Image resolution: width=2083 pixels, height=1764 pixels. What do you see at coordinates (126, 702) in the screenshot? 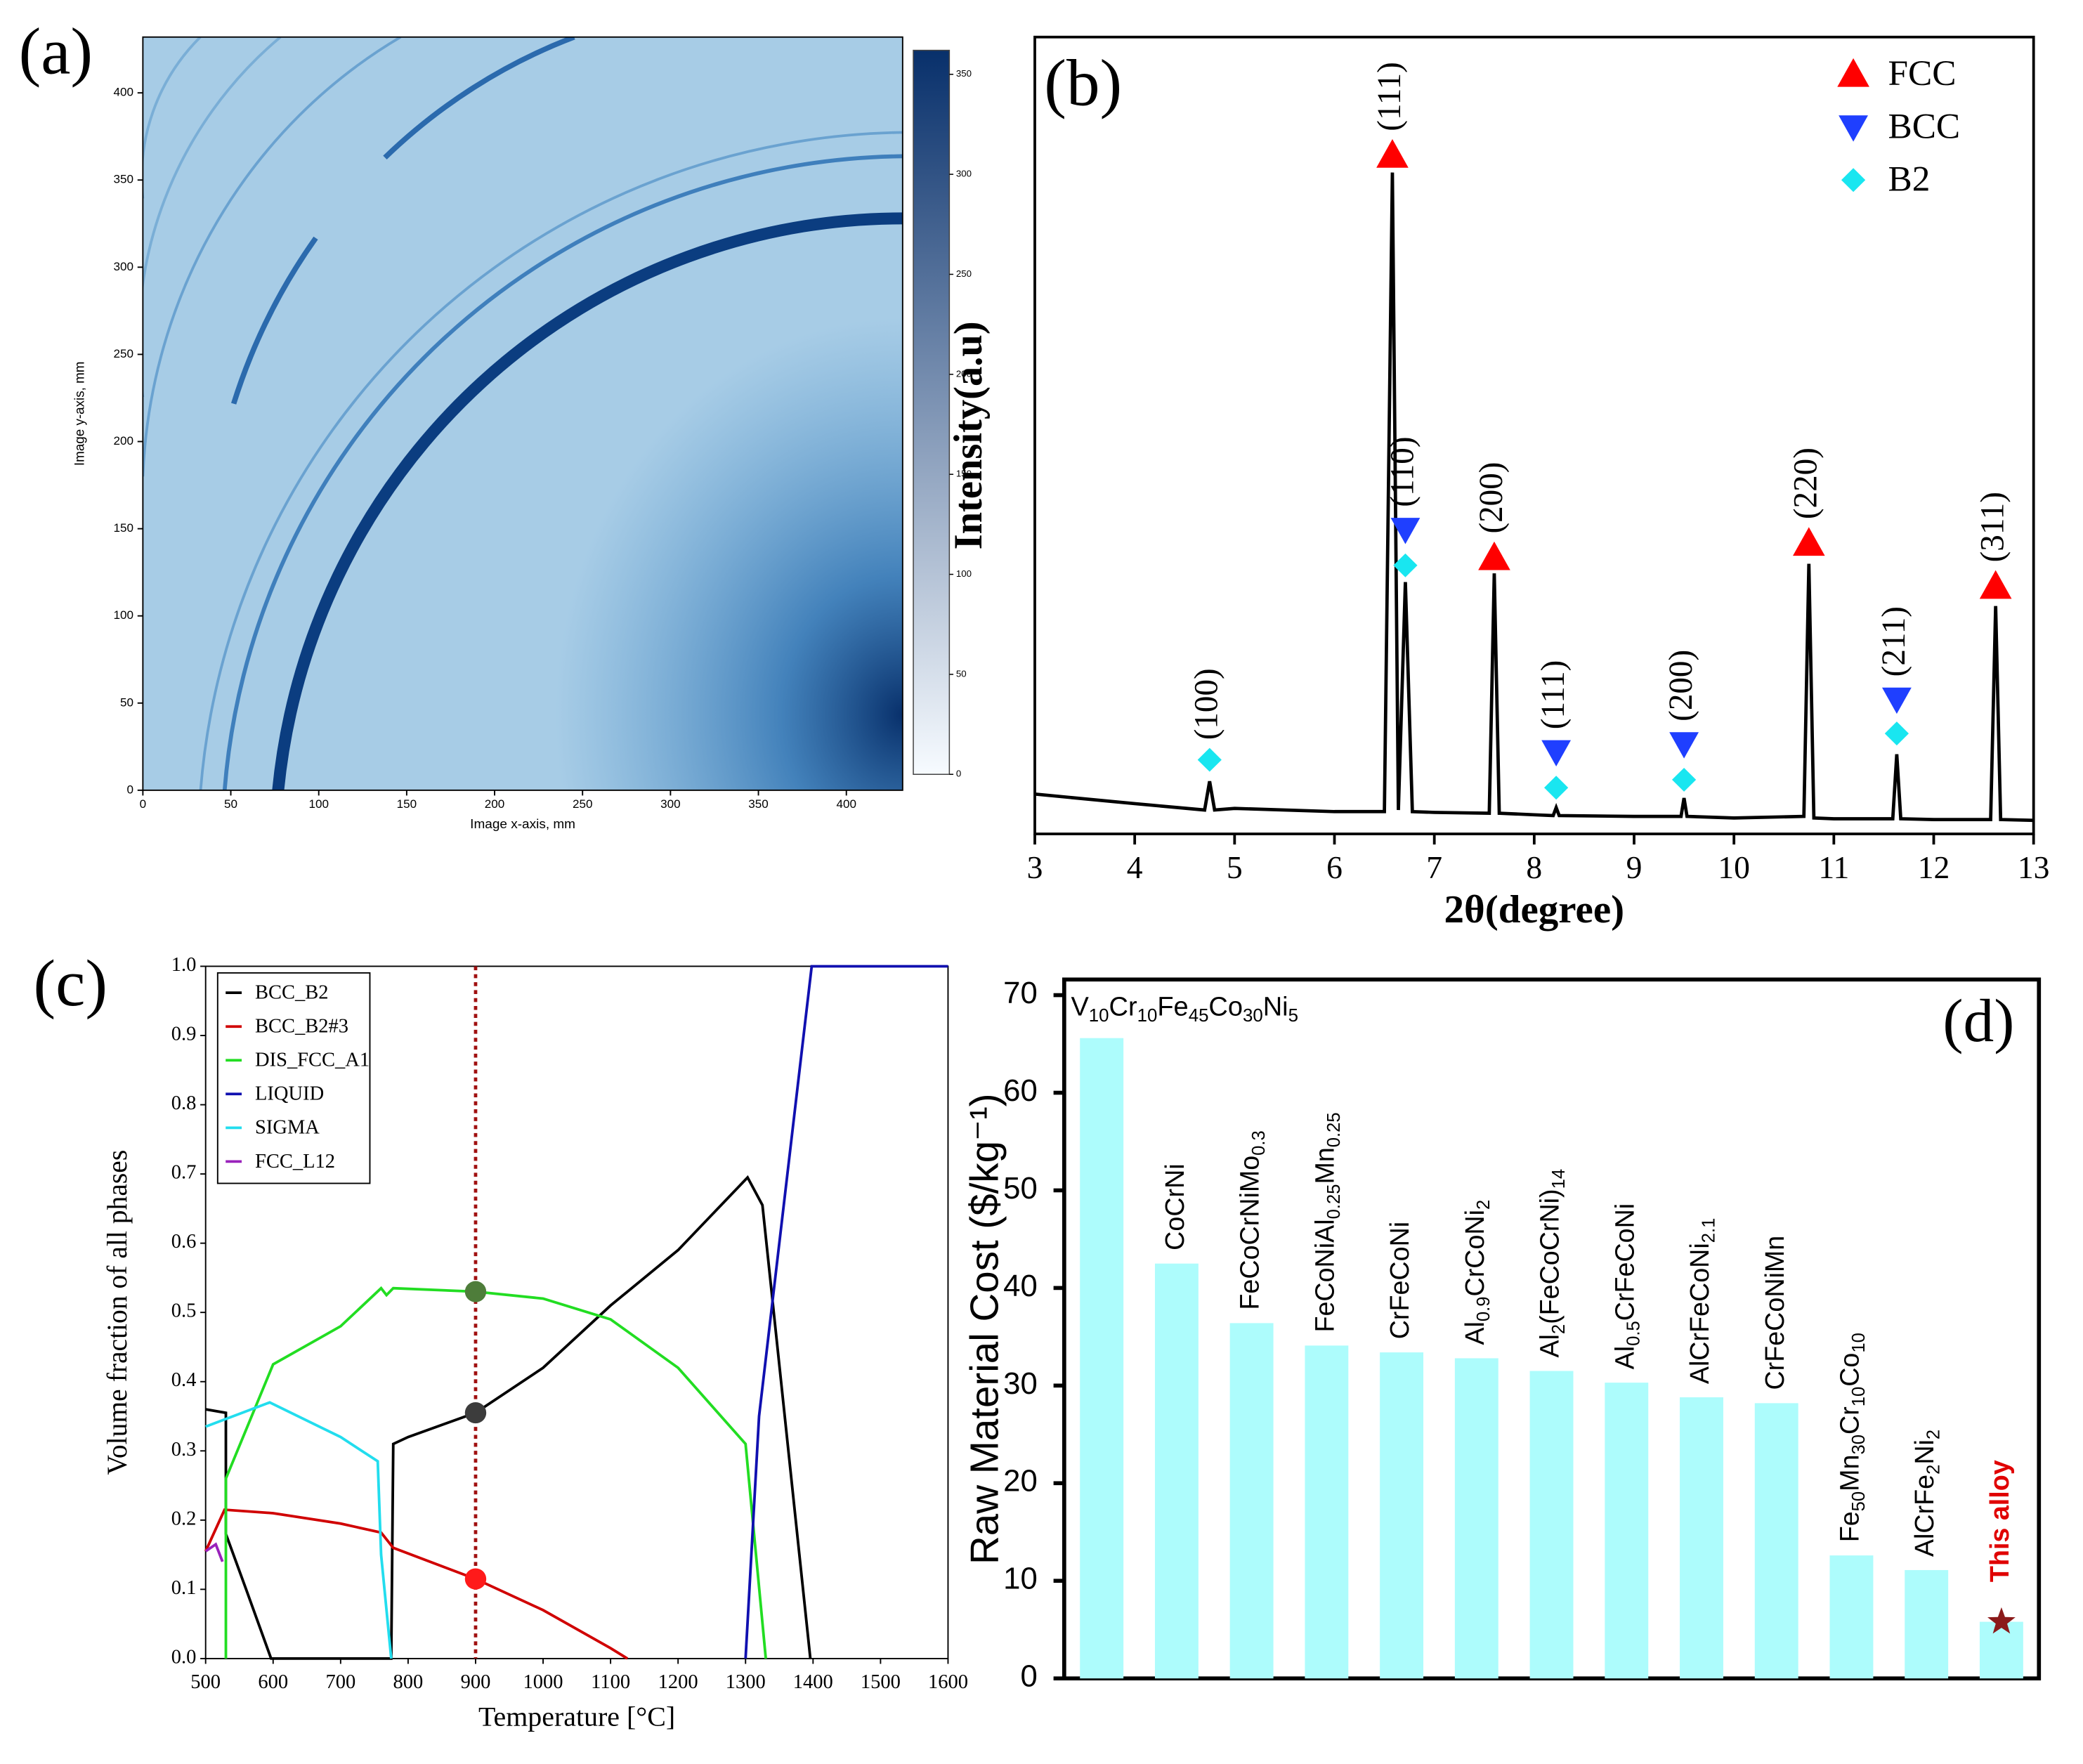
I see `y-tick-label: 50` at bounding box center [126, 702].